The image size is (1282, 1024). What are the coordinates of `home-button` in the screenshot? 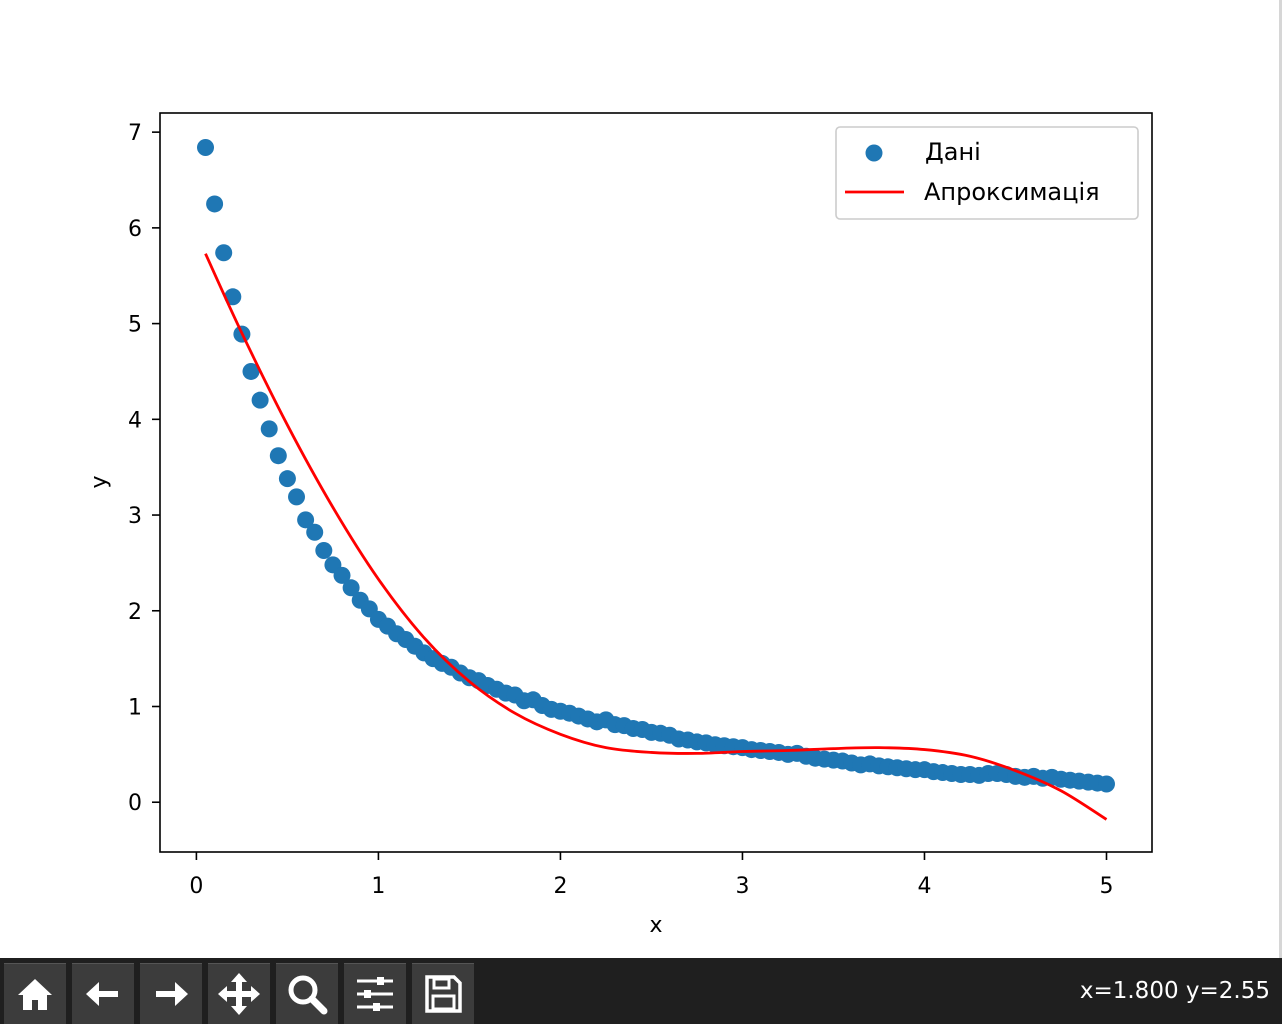 It's located at (35, 993).